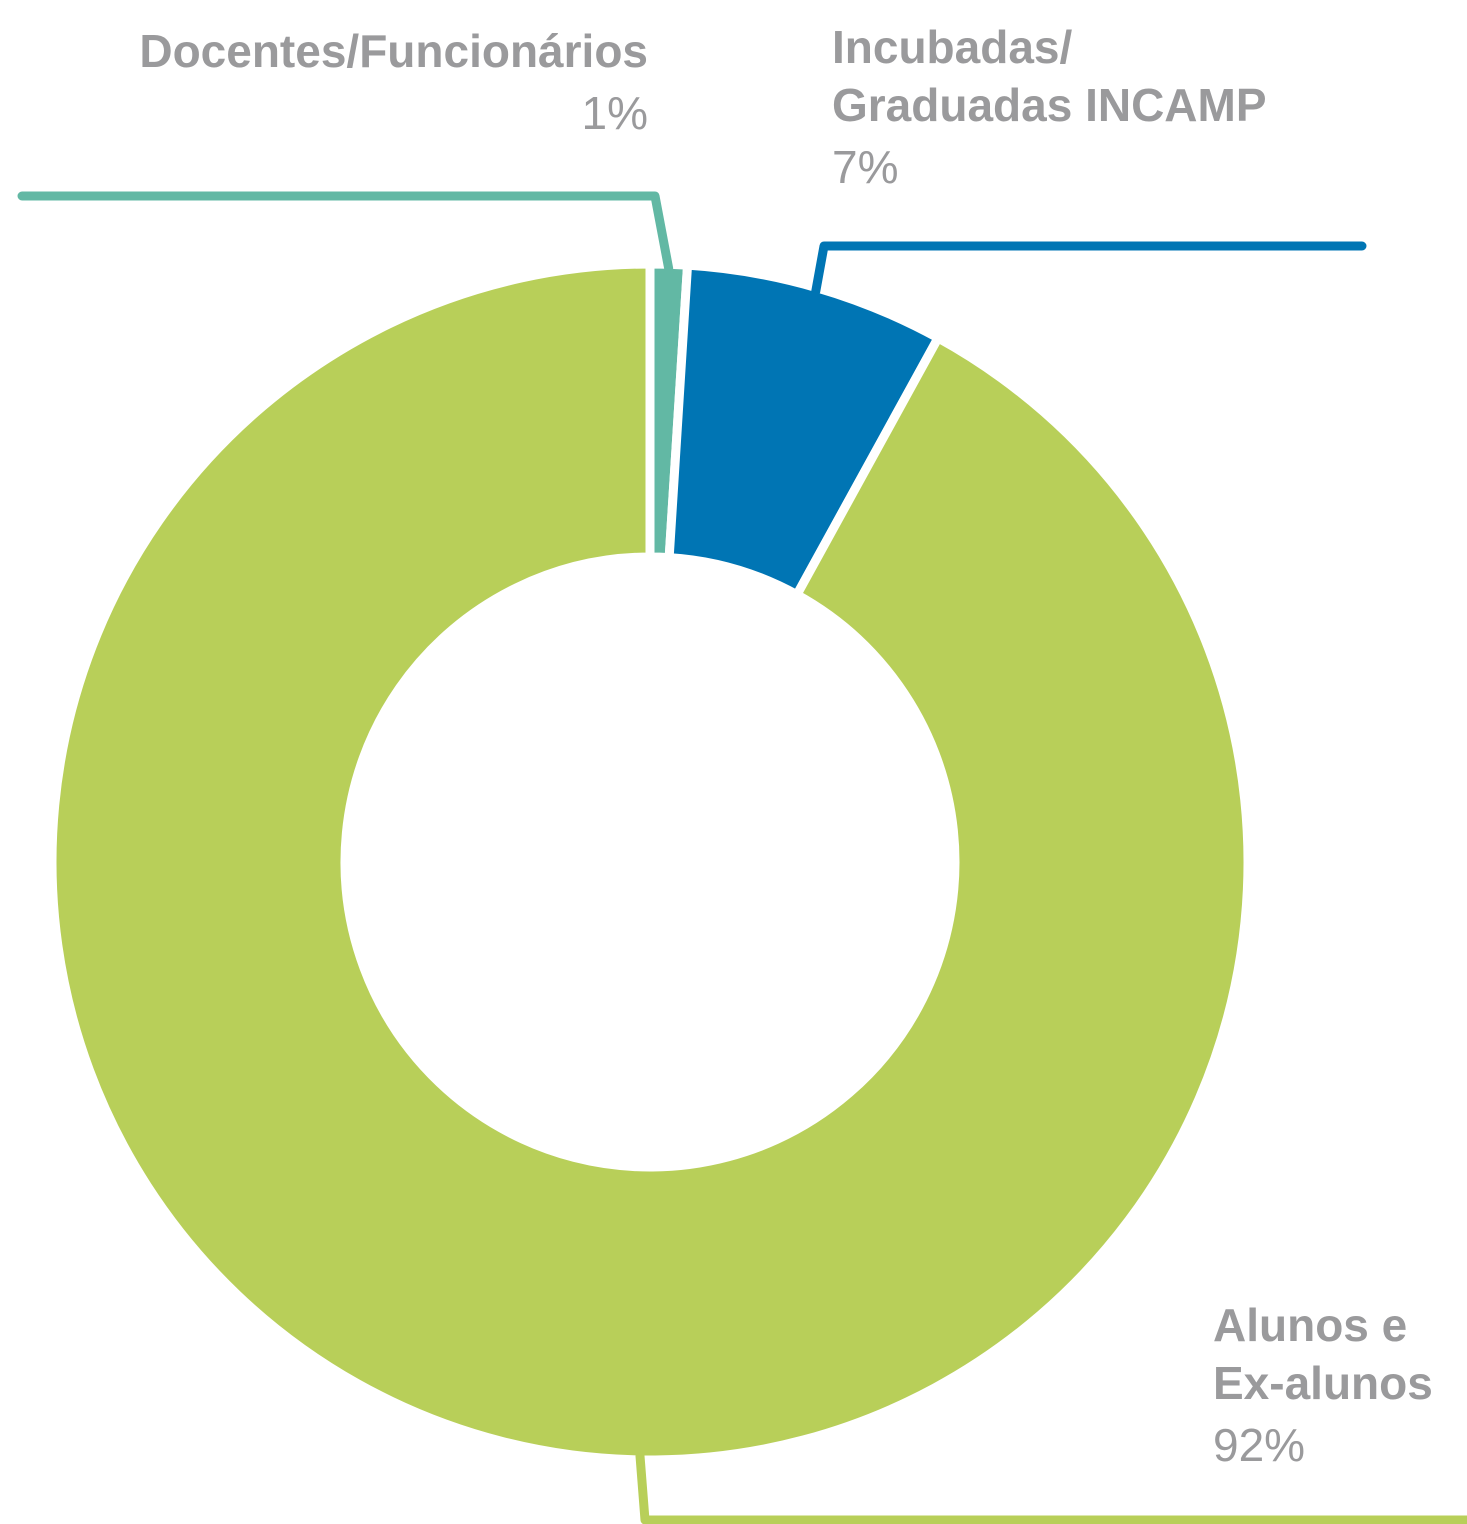 The image size is (1467, 1524). Describe the element at coordinates (865, 167) in the screenshot. I see `value-label: 7%` at that location.